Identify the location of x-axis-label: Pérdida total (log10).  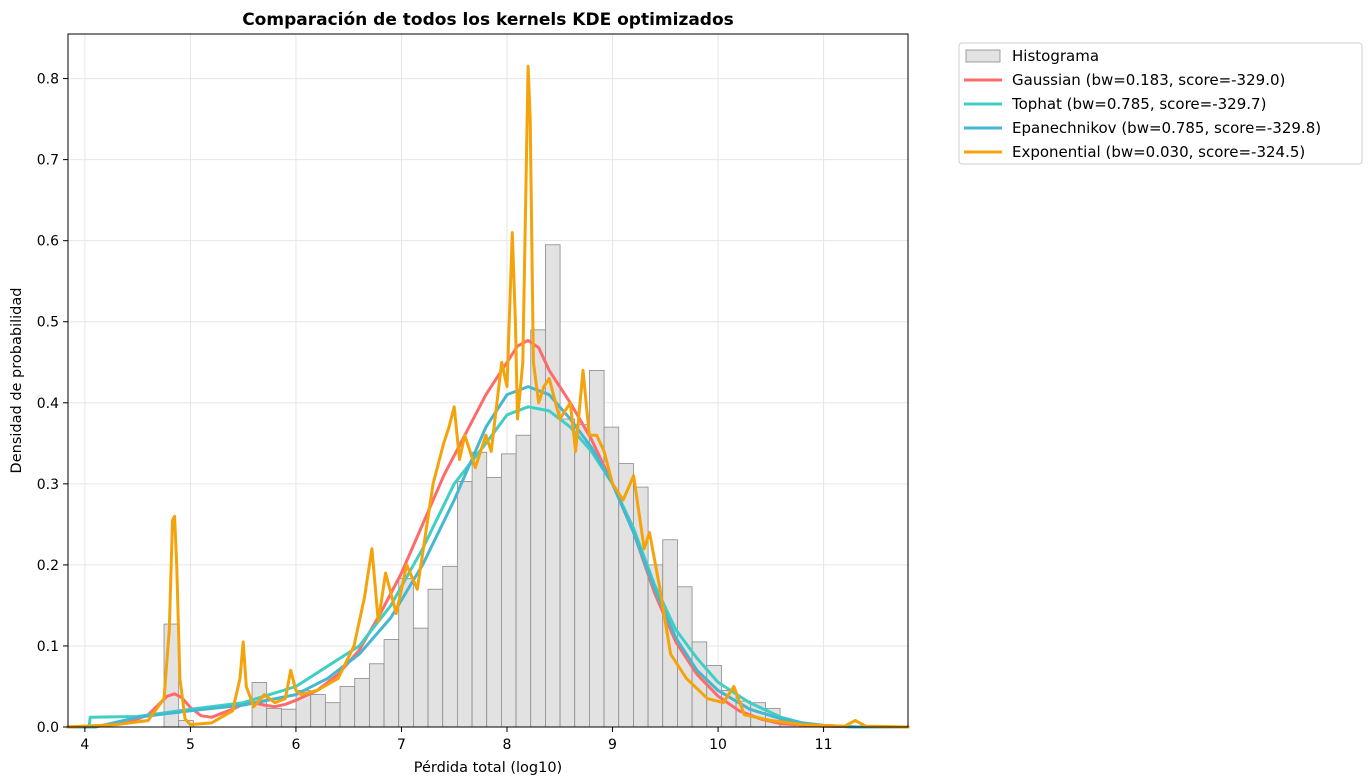
(488, 768).